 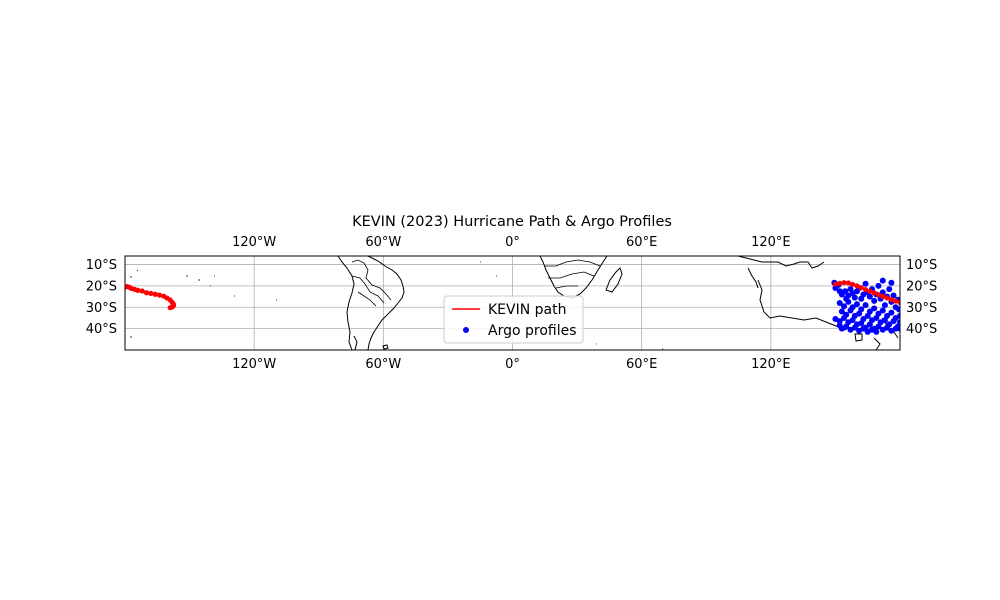 I want to click on lat-label-right-2: 30°S, so click(x=921, y=308).